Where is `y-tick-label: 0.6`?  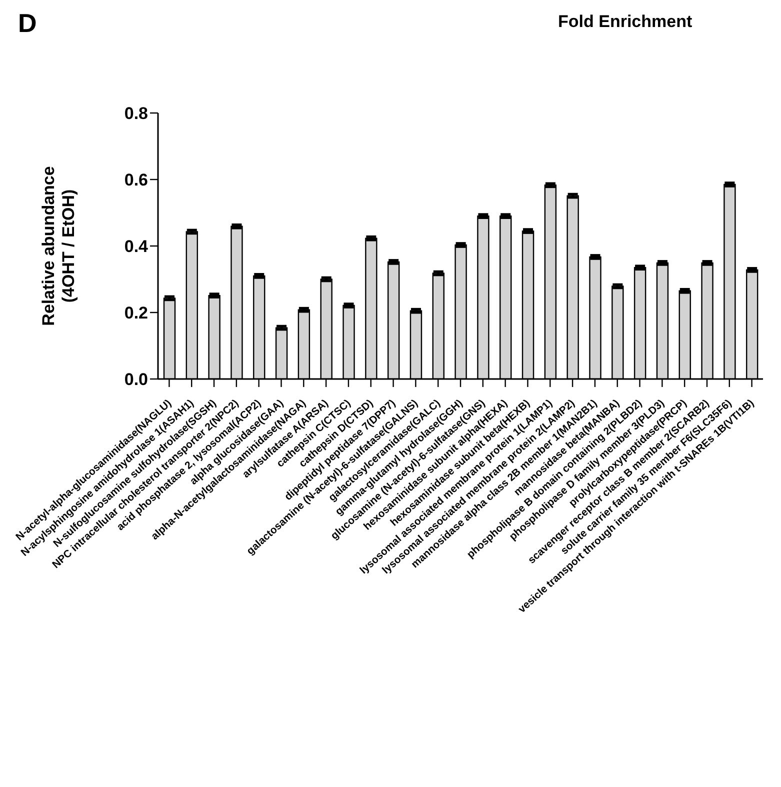
y-tick-label: 0.6 is located at coordinates (136, 180).